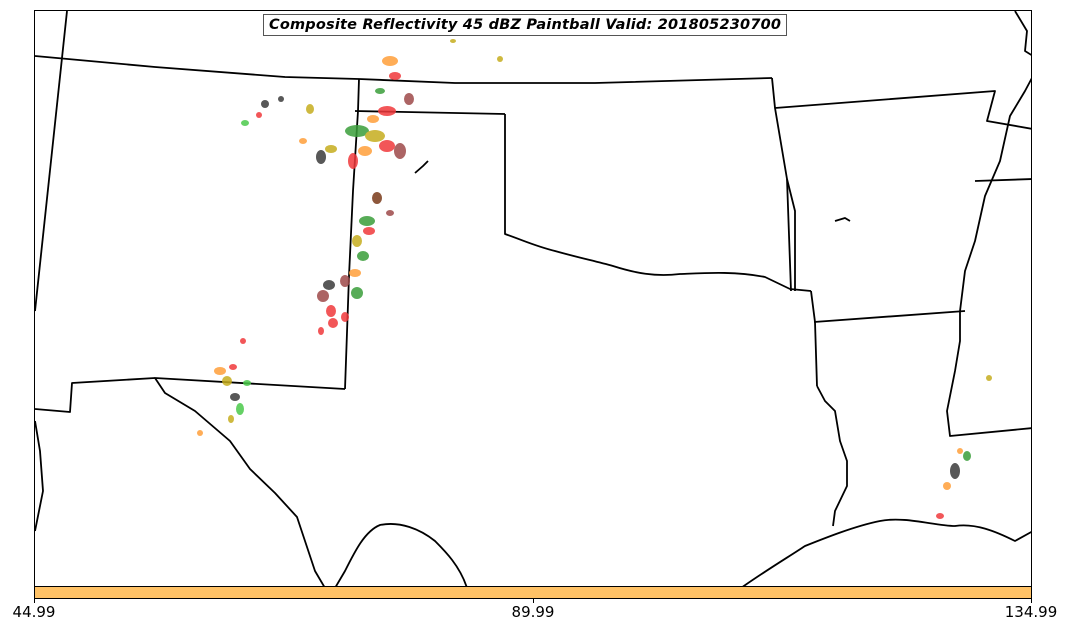 The image size is (1070, 633). Describe the element at coordinates (889, 316) in the screenshot. I see `arkansas-south` at that location.